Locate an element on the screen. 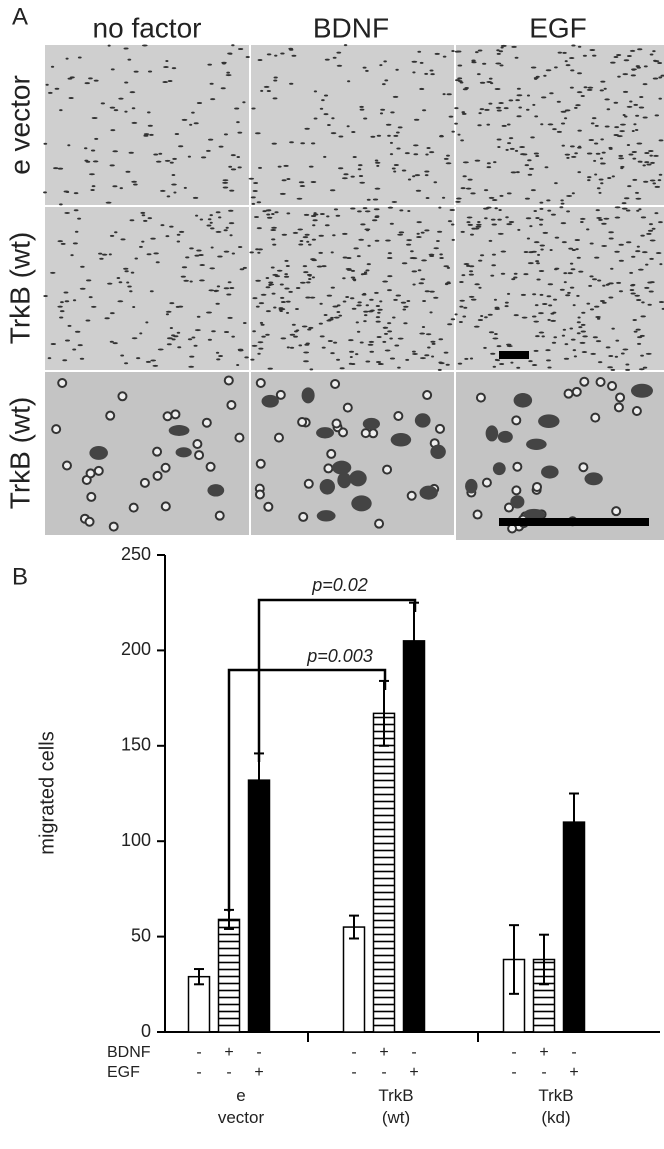 Image resolution: width=664 pixels, height=1149 pixels. error-bar is located at coordinates (384, 713).